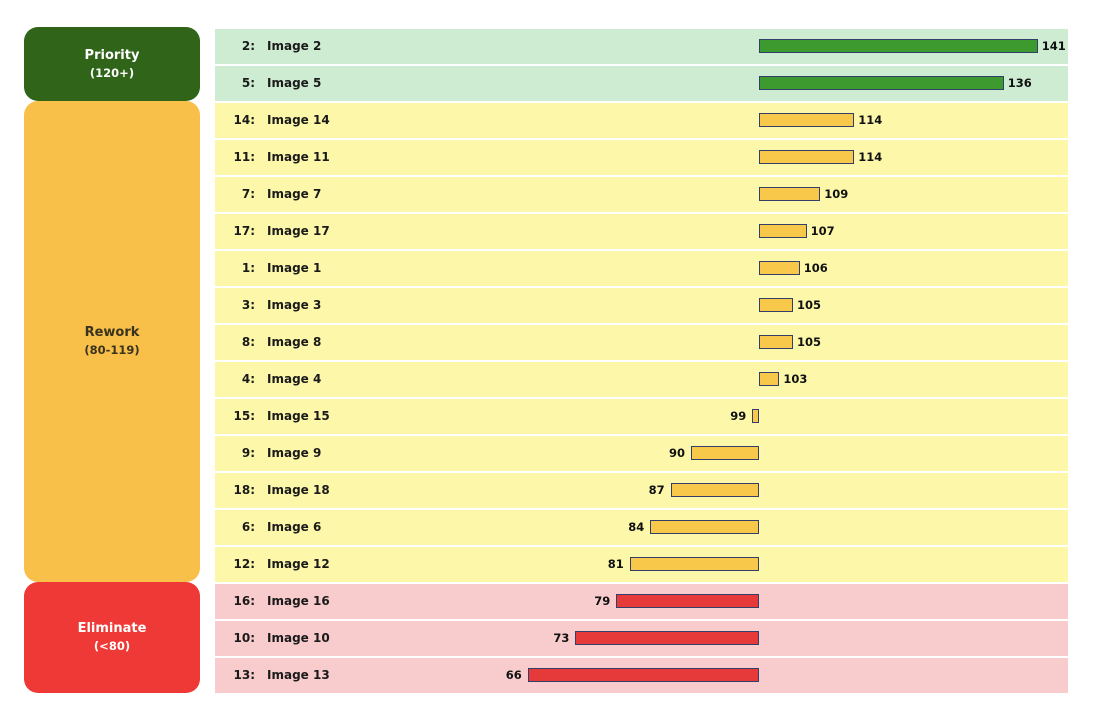 Image resolution: width=1093 pixels, height=715 pixels. Describe the element at coordinates (298, 675) in the screenshot. I see `row-name: Image 13` at that location.